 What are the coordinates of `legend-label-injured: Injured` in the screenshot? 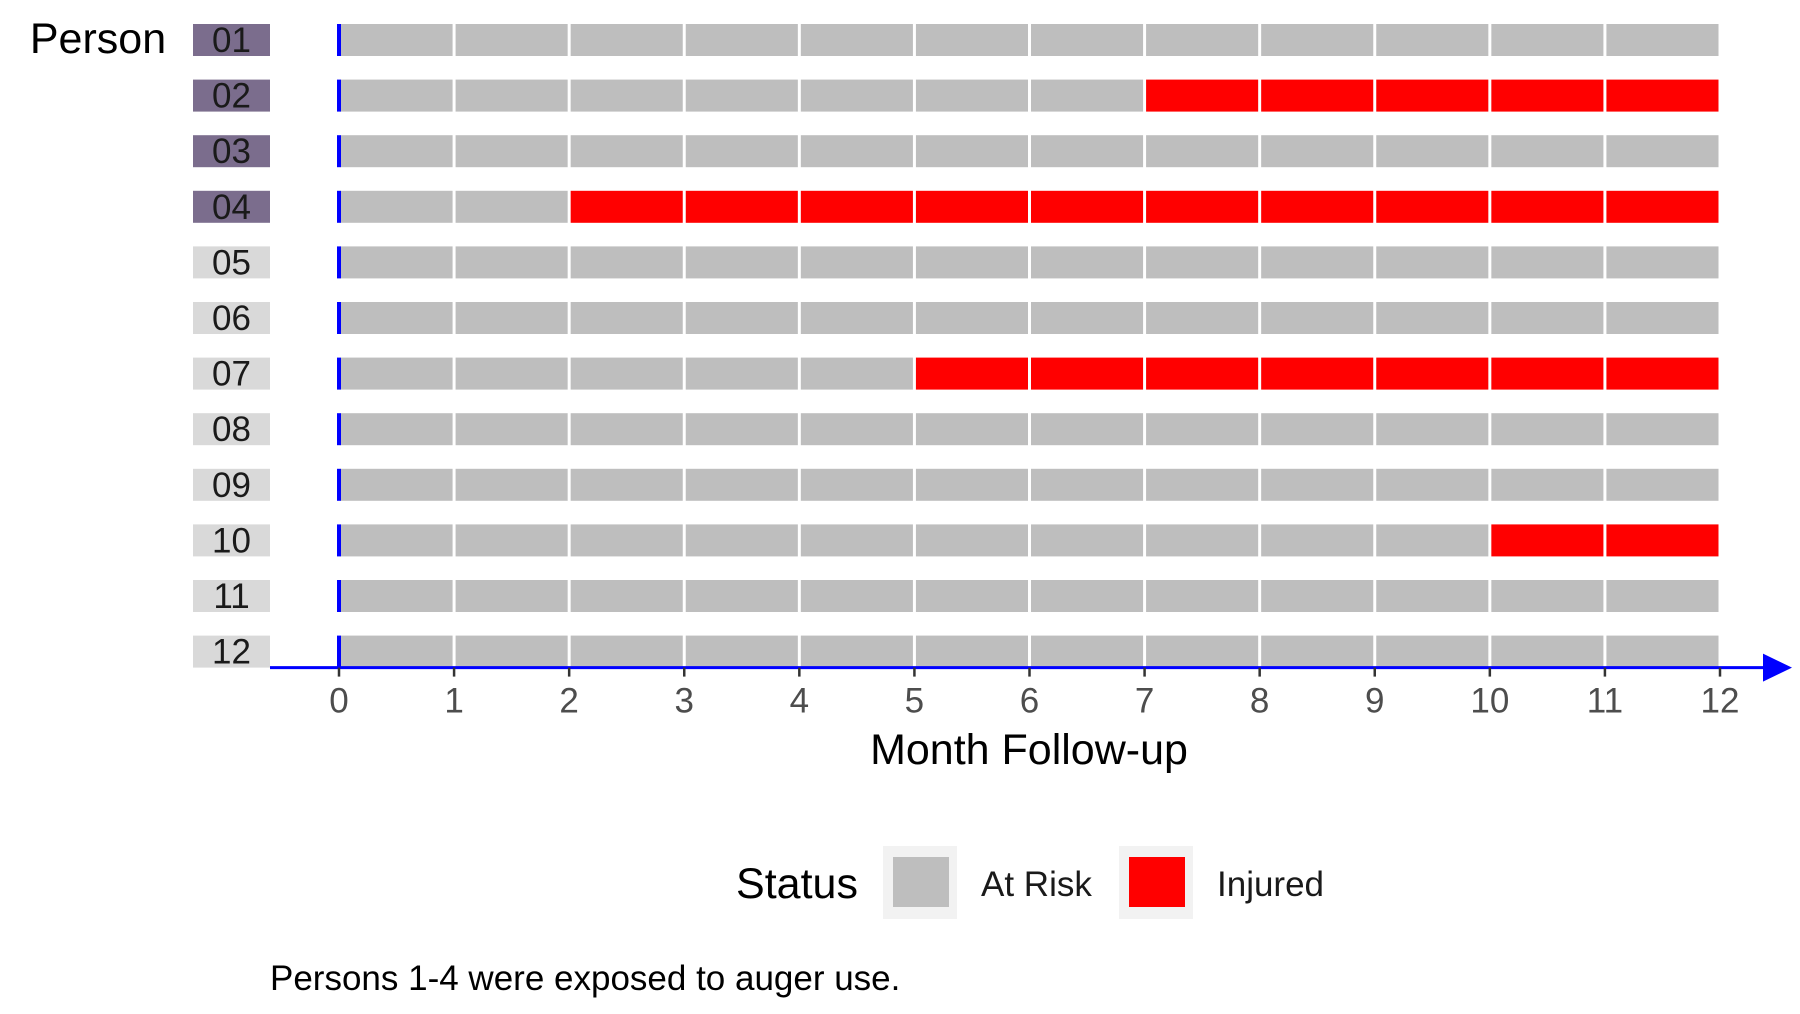 It's located at (1270, 884).